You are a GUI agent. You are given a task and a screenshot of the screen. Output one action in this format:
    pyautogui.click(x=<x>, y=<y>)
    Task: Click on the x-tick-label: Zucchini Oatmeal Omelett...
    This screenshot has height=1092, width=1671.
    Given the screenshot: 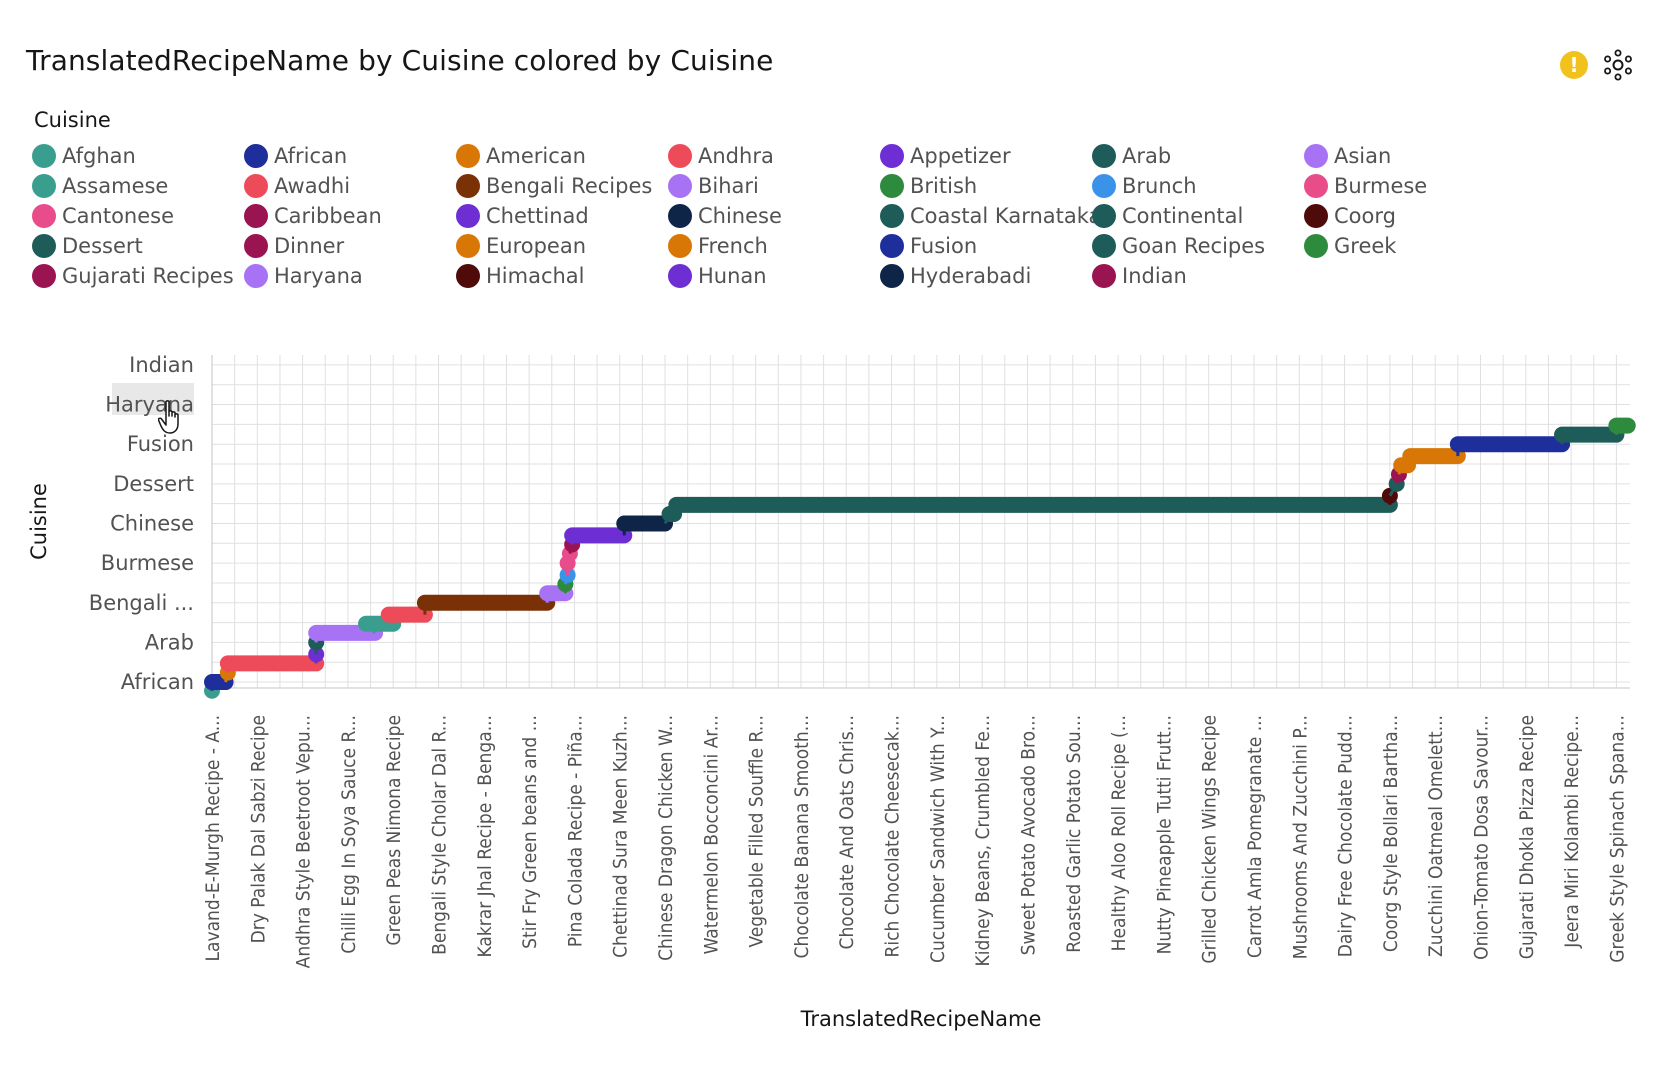 What is the action you would take?
    pyautogui.click(x=1436, y=836)
    